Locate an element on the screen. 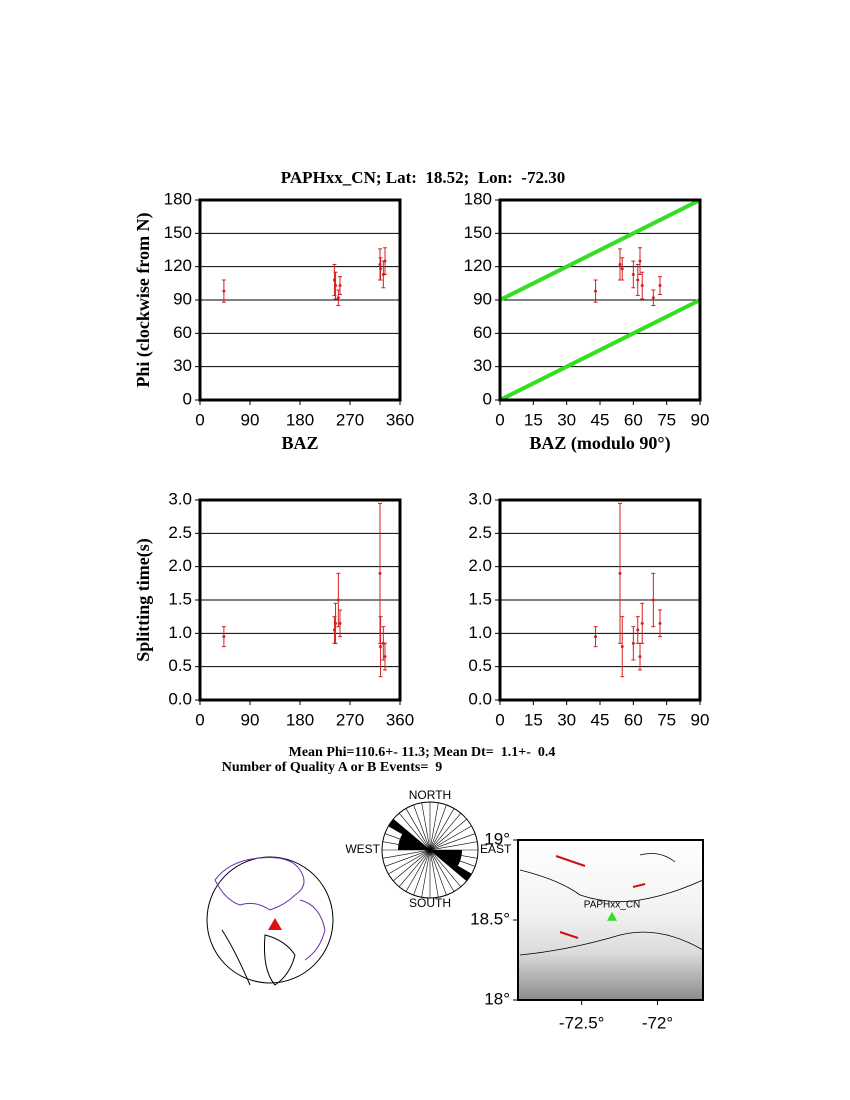 The image size is (850, 1100). x-tick-label: 15 is located at coordinates (533, 419).